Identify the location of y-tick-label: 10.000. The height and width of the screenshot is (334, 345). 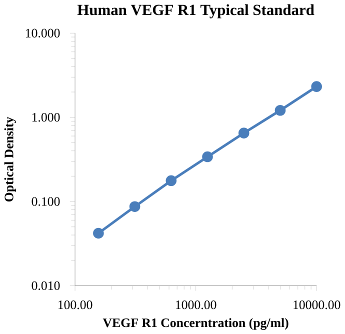
(43, 33).